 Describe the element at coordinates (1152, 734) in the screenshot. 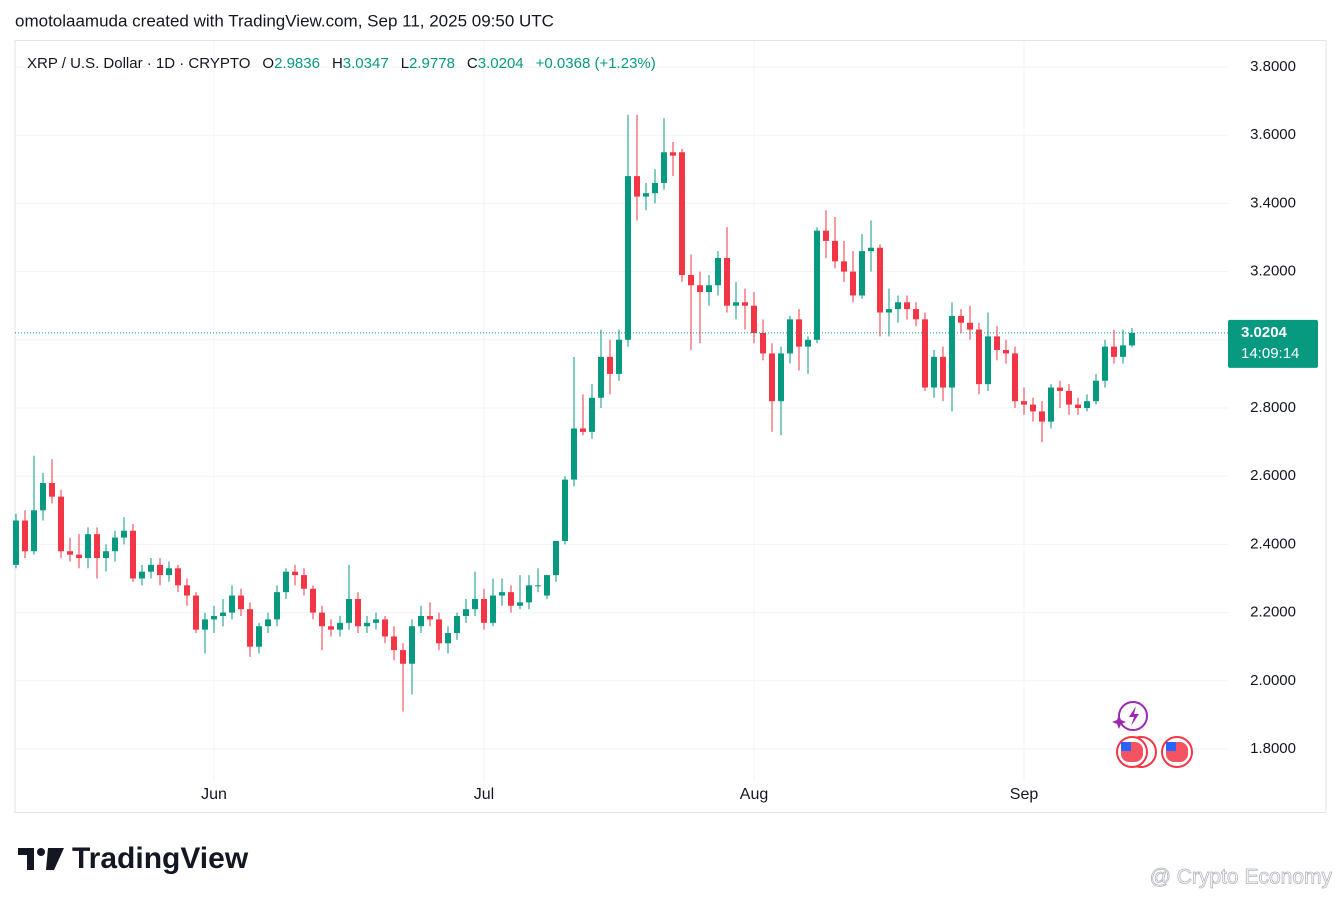

I see `event-icons` at that location.